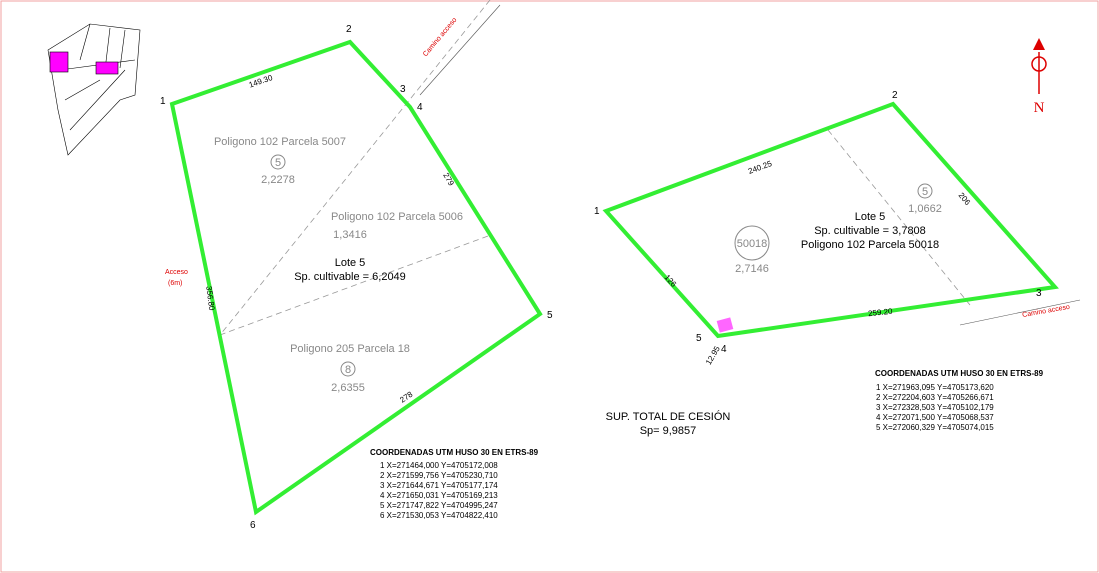 The width and height of the screenshot is (1099, 573). Describe the element at coordinates (752, 269) in the screenshot. I see `parcel-area: 2,7146` at that location.